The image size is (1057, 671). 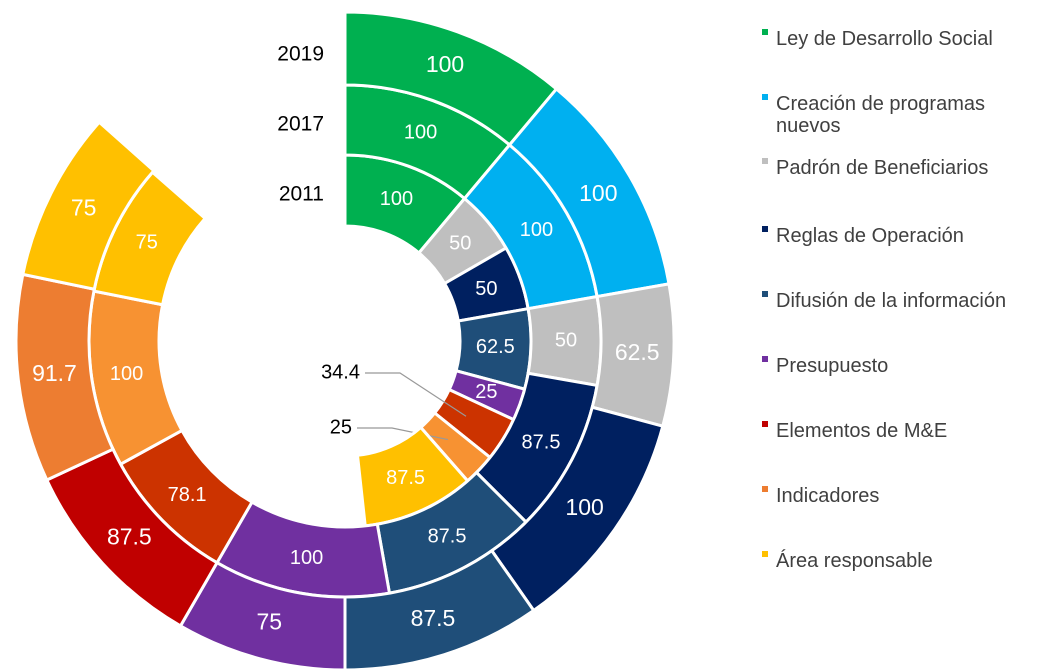 I want to click on legend-label: Elementos de M&E, so click(x=862, y=431).